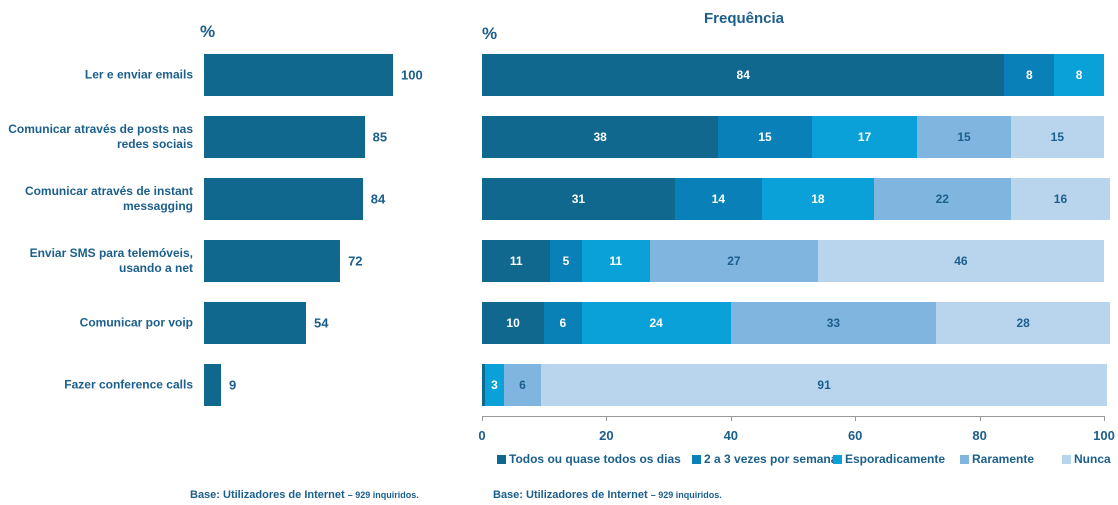 The image size is (1118, 505). I want to click on axis-line, so click(793, 416).